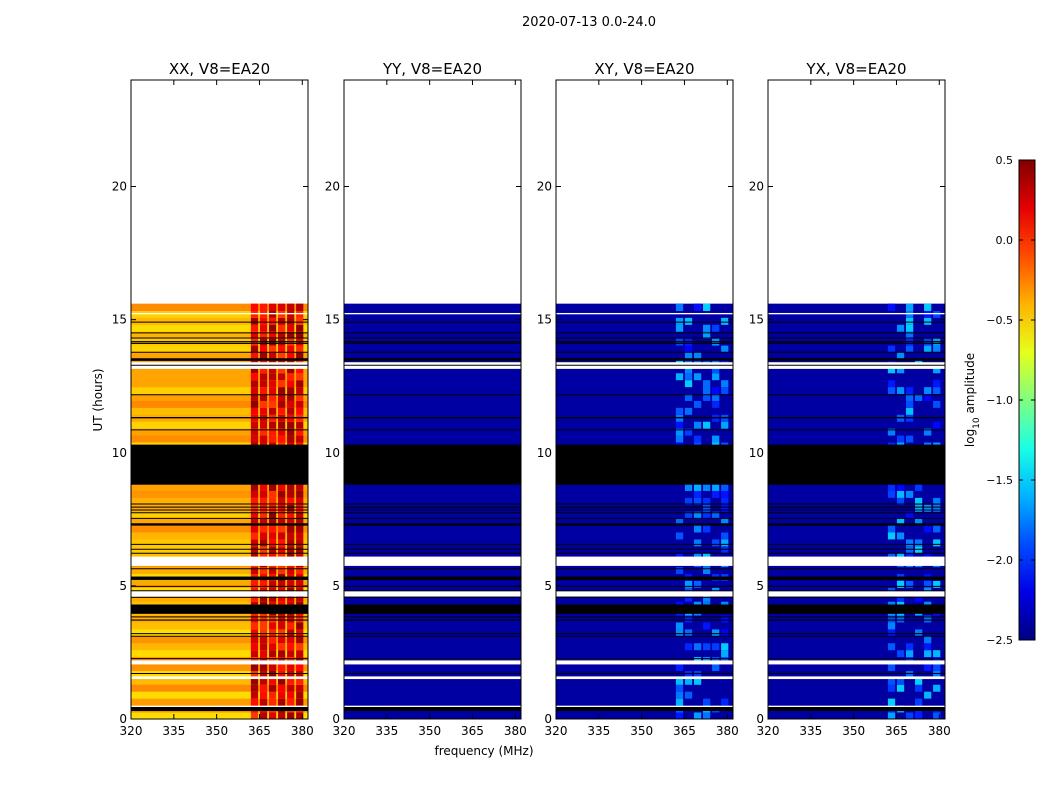  I want to click on y-tick-label: 5, so click(336, 586).